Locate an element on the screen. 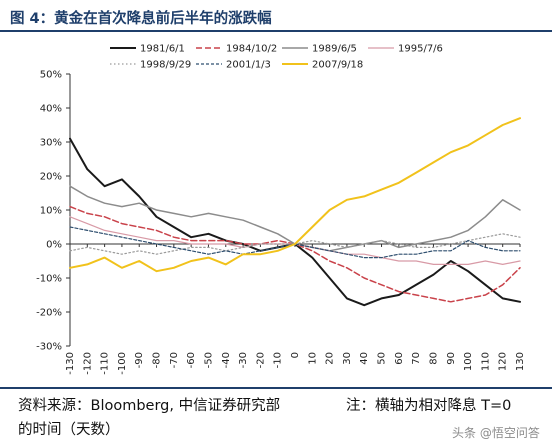 The height and width of the screenshot is (448, 552). x-tick-label: -70 is located at coordinates (174, 360).